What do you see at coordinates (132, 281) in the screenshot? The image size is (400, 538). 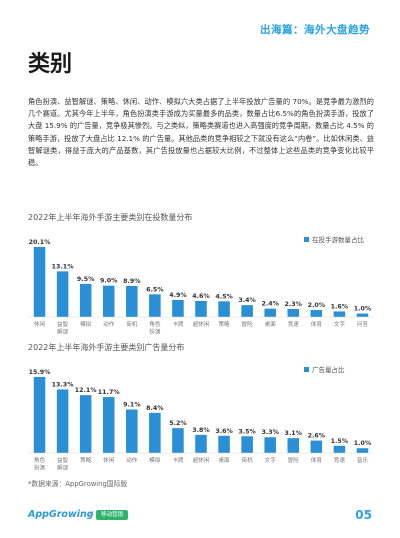 I see `data-label: 8.9%` at bounding box center [132, 281].